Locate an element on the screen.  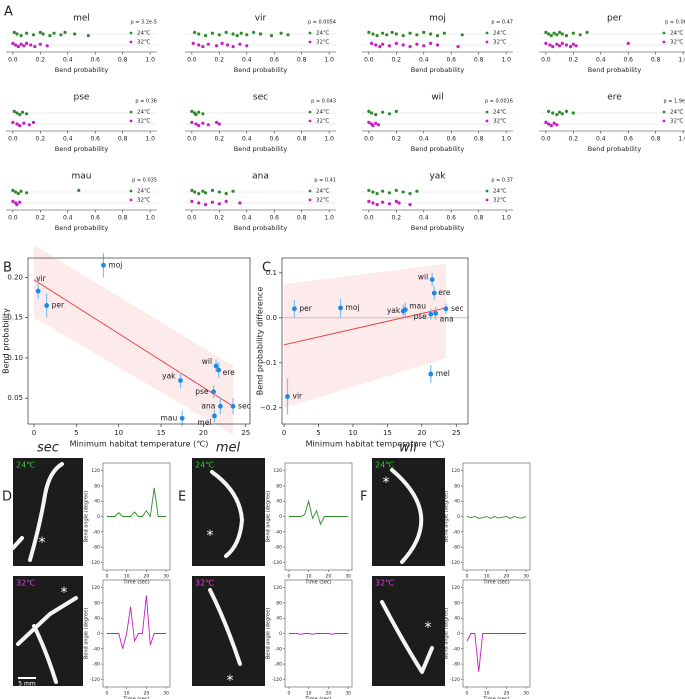
point-label: moj is located at coordinates (115, 264).